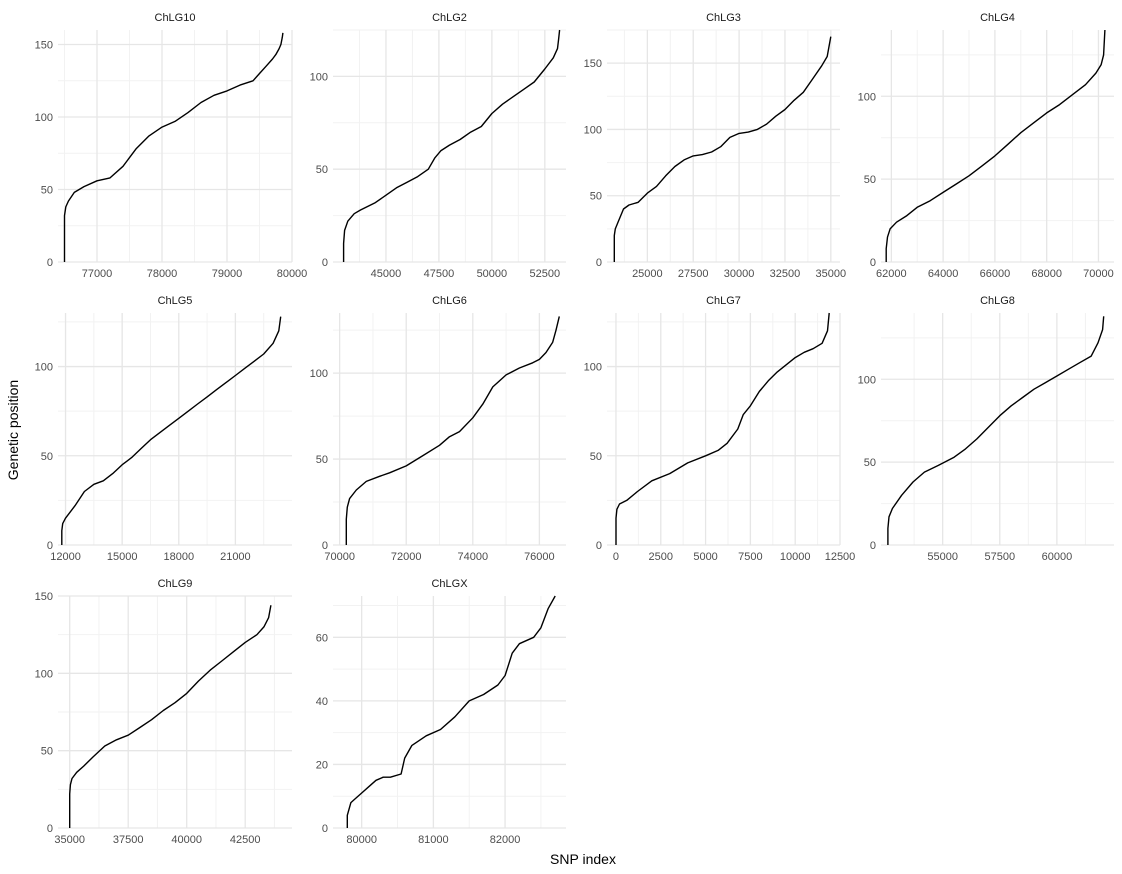 Image resolution: width=1122 pixels, height=874 pixels. Describe the element at coordinates (433, 840) in the screenshot. I see `x-tick-label: 81000` at that location.